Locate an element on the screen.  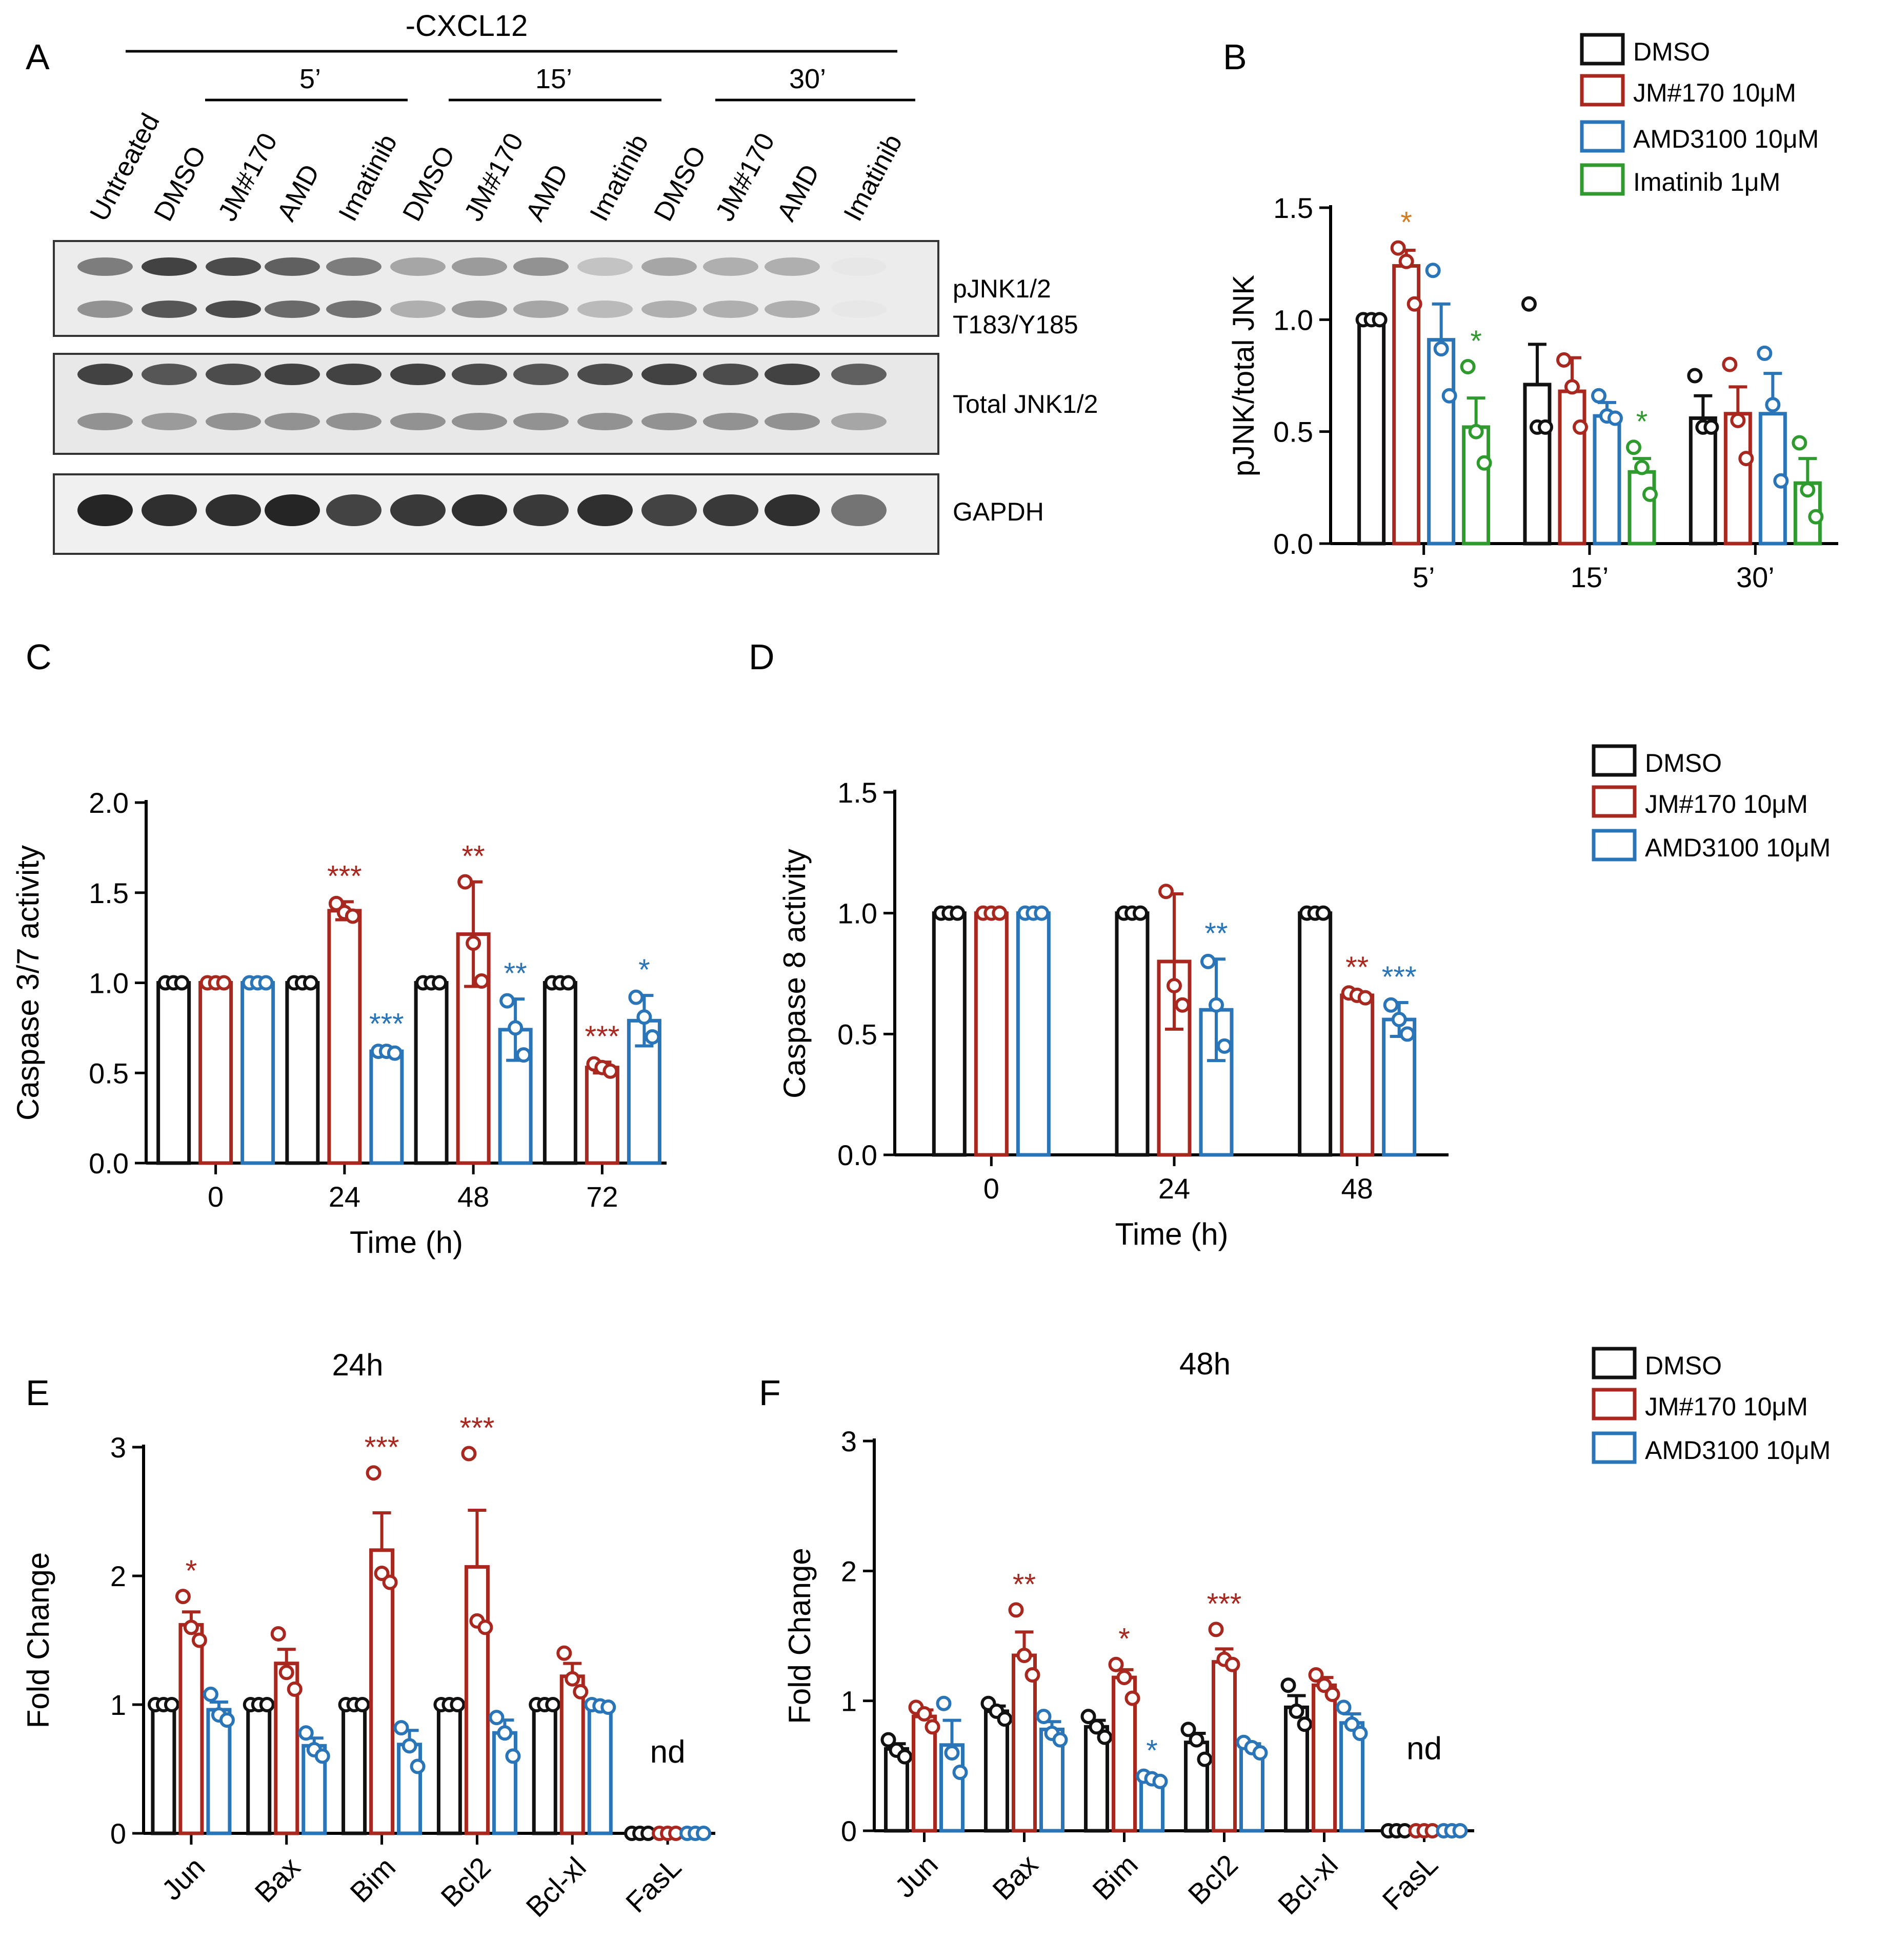
legend-cd-label-amd: AMD3100 10μM is located at coordinates (1738, 847).